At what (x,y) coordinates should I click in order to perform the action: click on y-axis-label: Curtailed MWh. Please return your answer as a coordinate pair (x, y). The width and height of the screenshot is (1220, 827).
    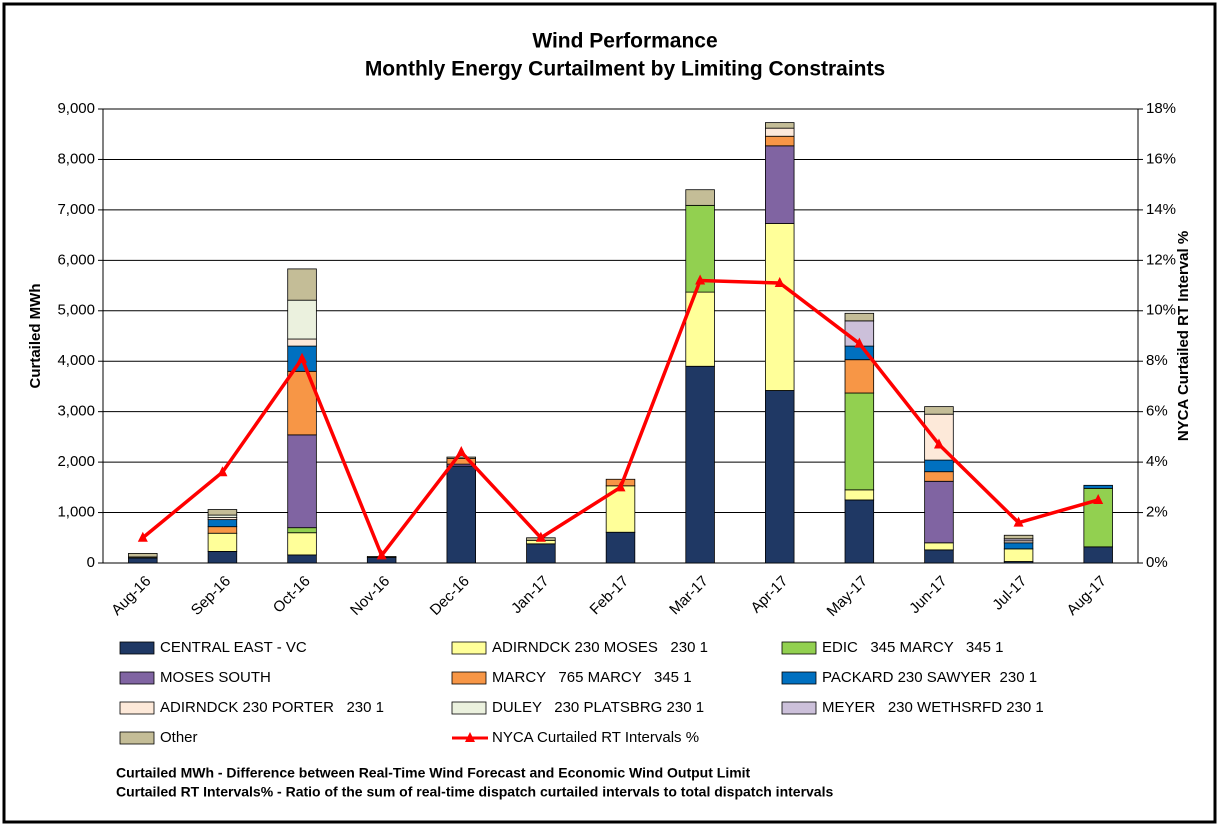
    Looking at the image, I should click on (35, 336).